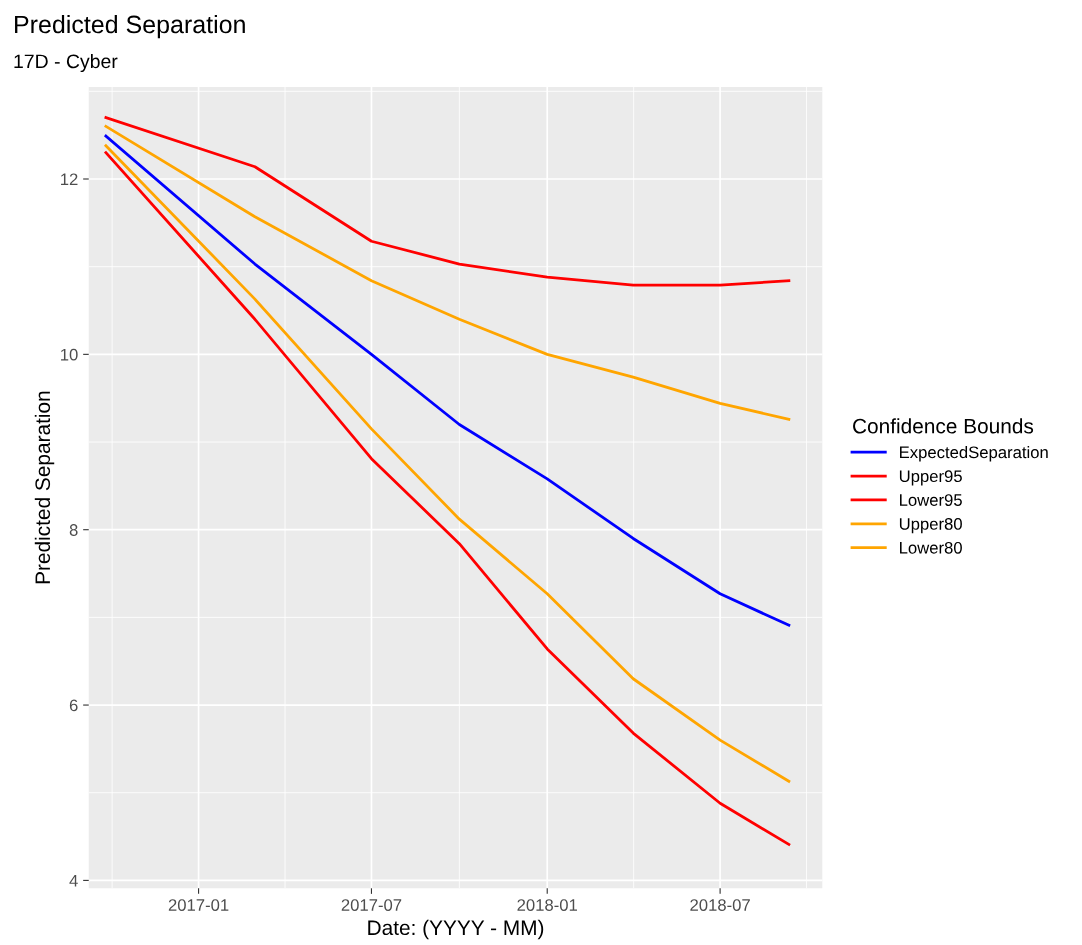 This screenshot has width=1082, height=945. I want to click on x-tick-label: 2018-01, so click(547, 905).